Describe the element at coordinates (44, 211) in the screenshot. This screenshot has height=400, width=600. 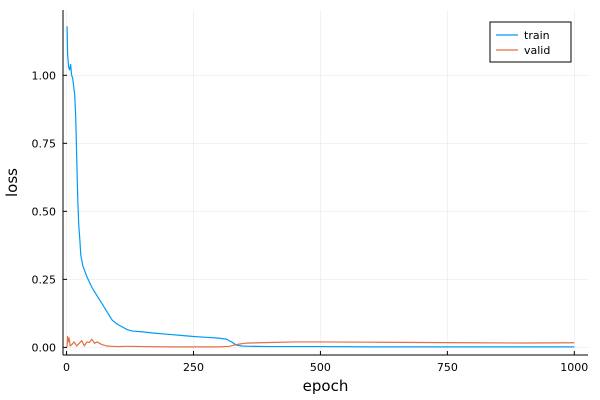
I see `y-tick-label: 0.50` at that location.